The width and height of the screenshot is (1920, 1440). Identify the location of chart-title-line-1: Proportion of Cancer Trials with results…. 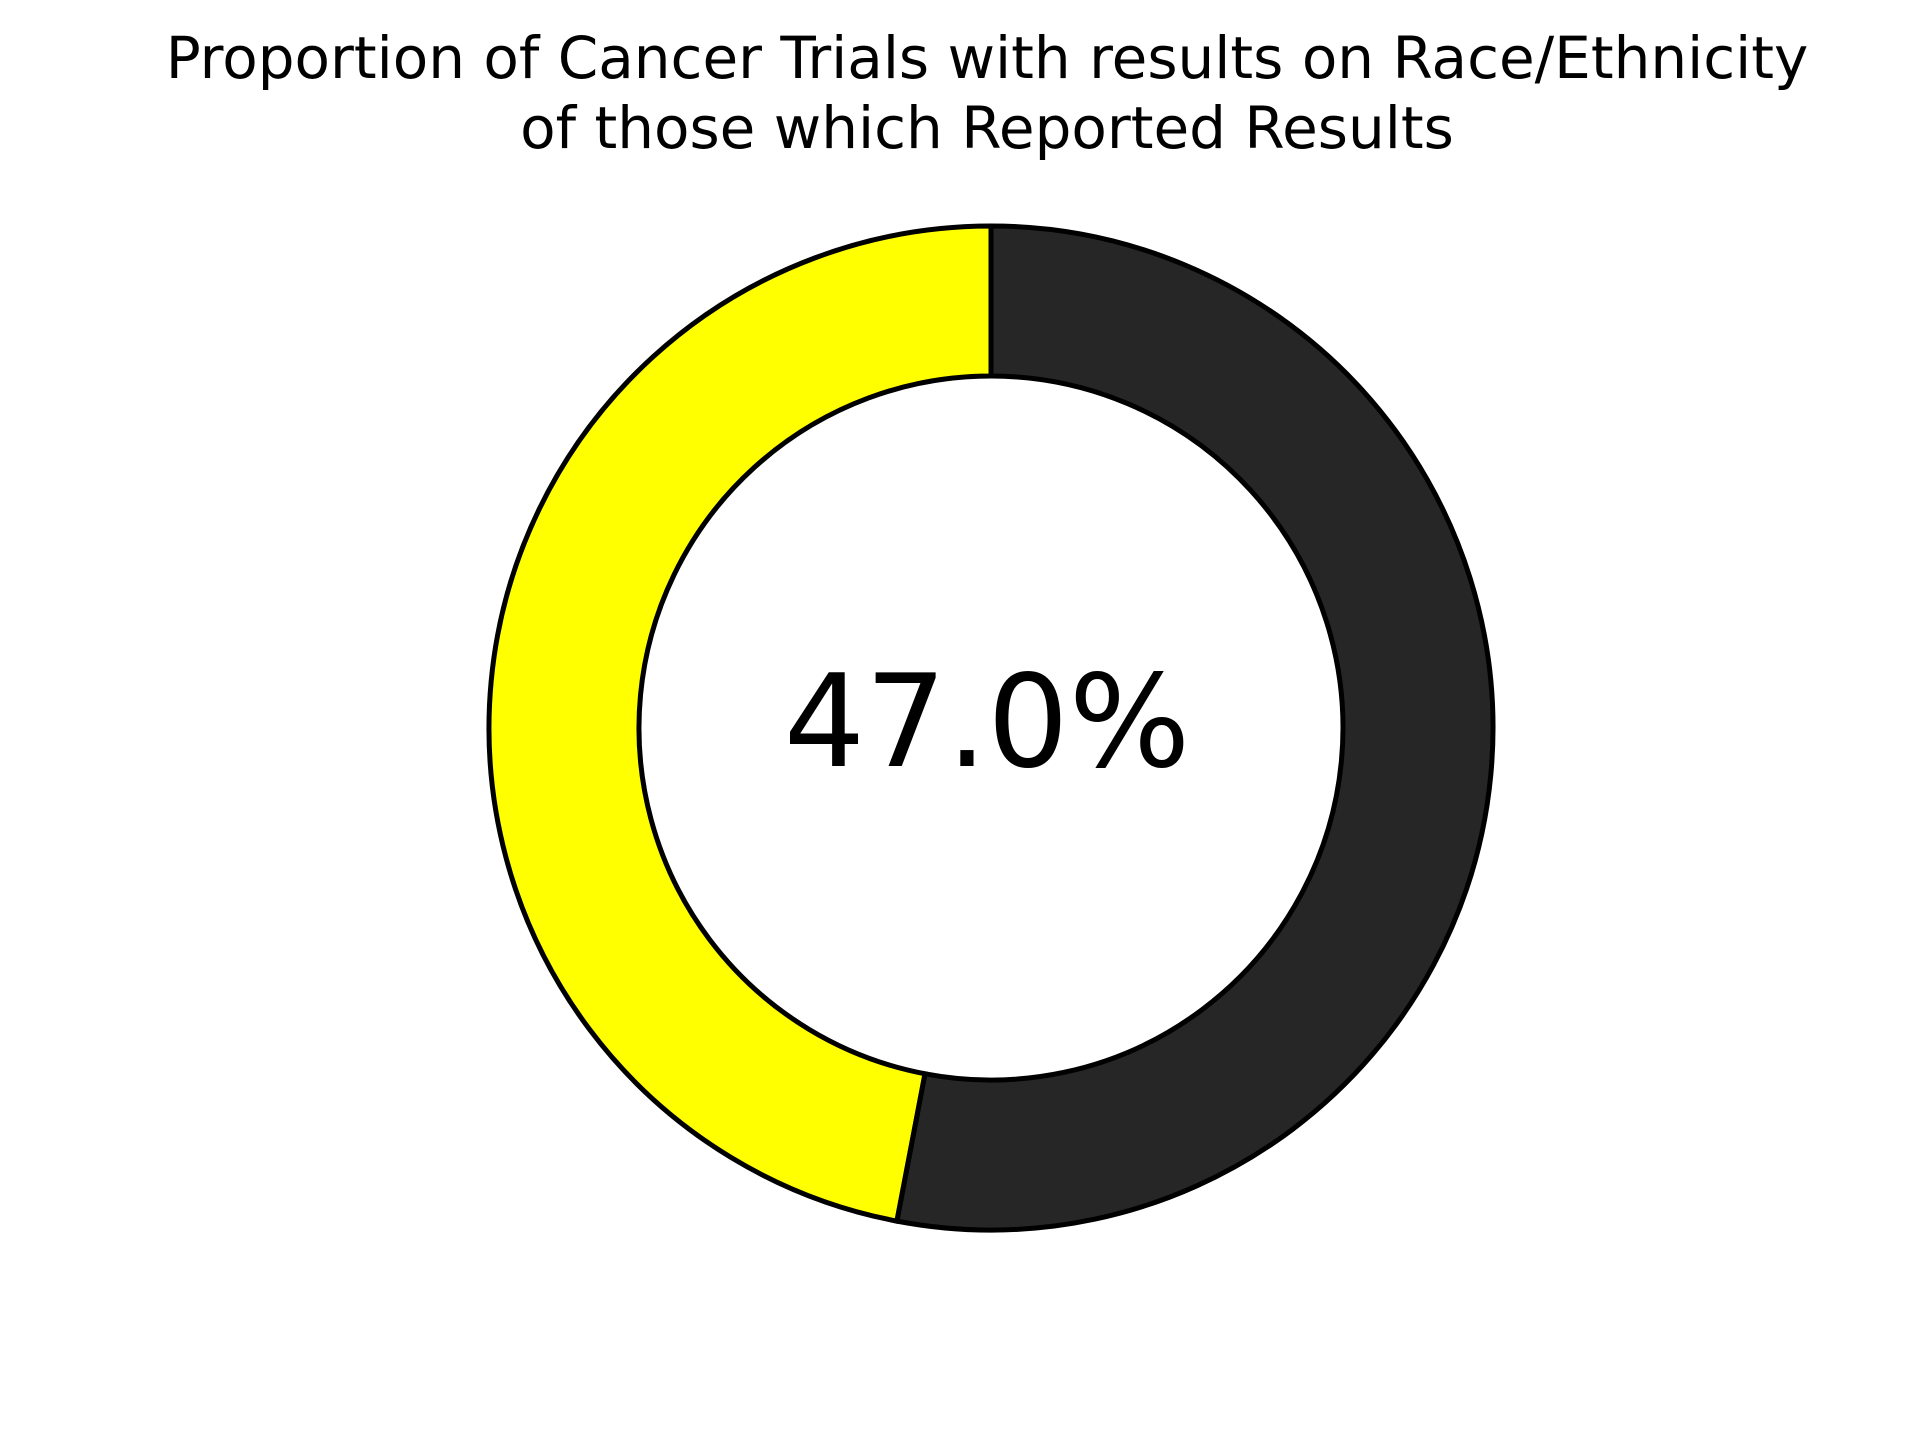
(987, 58).